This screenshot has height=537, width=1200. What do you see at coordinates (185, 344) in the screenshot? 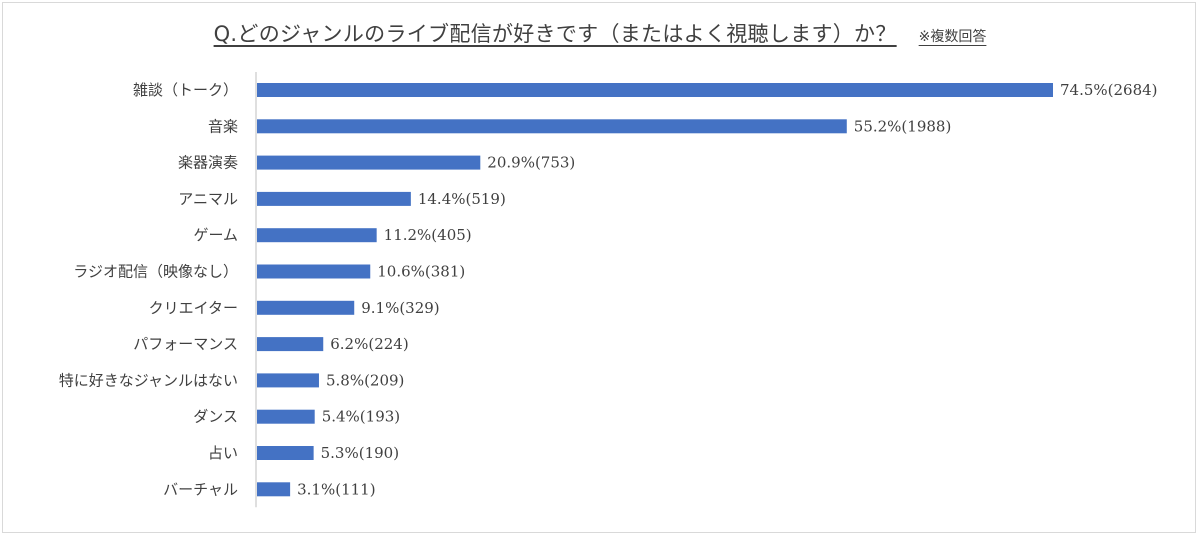
I see `category-label: パフォーマンス` at bounding box center [185, 344].